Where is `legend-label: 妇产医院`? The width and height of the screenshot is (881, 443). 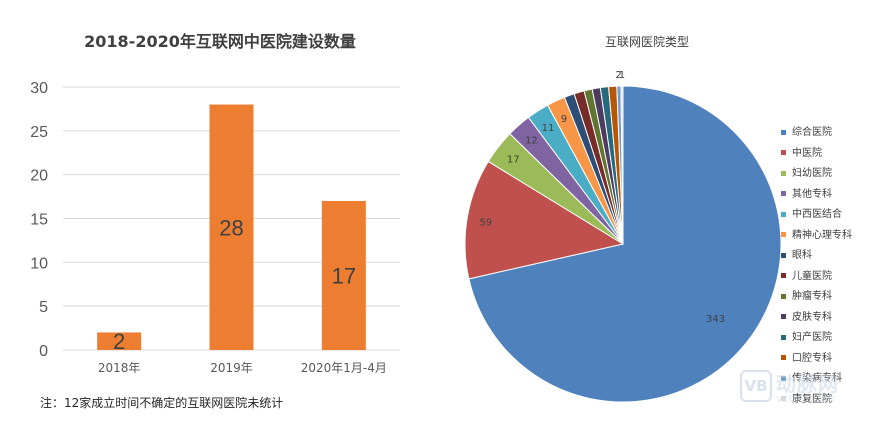 legend-label: 妇产医院 is located at coordinates (812, 337).